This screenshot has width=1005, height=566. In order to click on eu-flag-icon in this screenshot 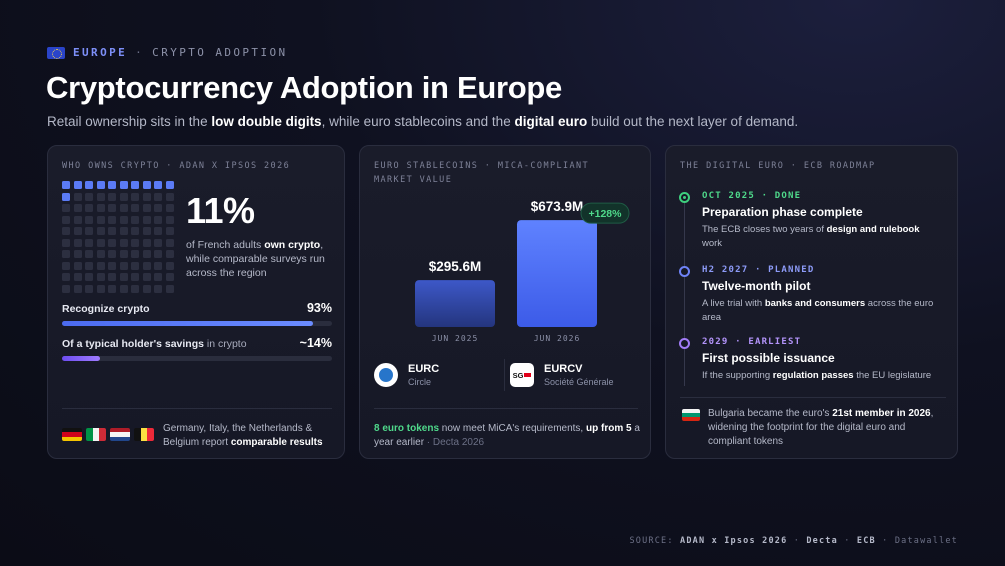, I will do `click(56, 52)`.